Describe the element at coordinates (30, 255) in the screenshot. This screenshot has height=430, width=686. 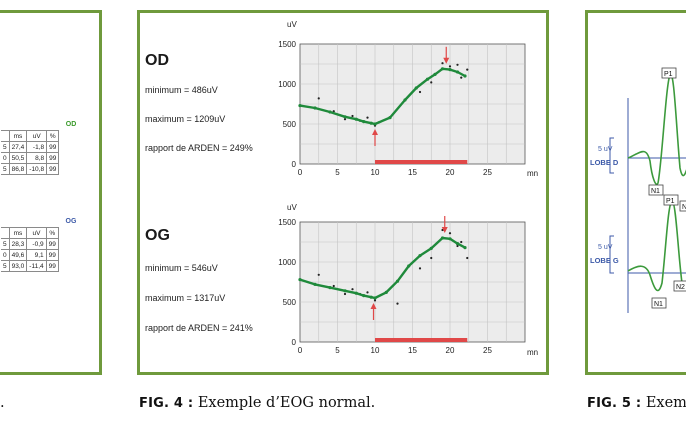
I see `table-row: 0 49,6 9,1 99` at that location.